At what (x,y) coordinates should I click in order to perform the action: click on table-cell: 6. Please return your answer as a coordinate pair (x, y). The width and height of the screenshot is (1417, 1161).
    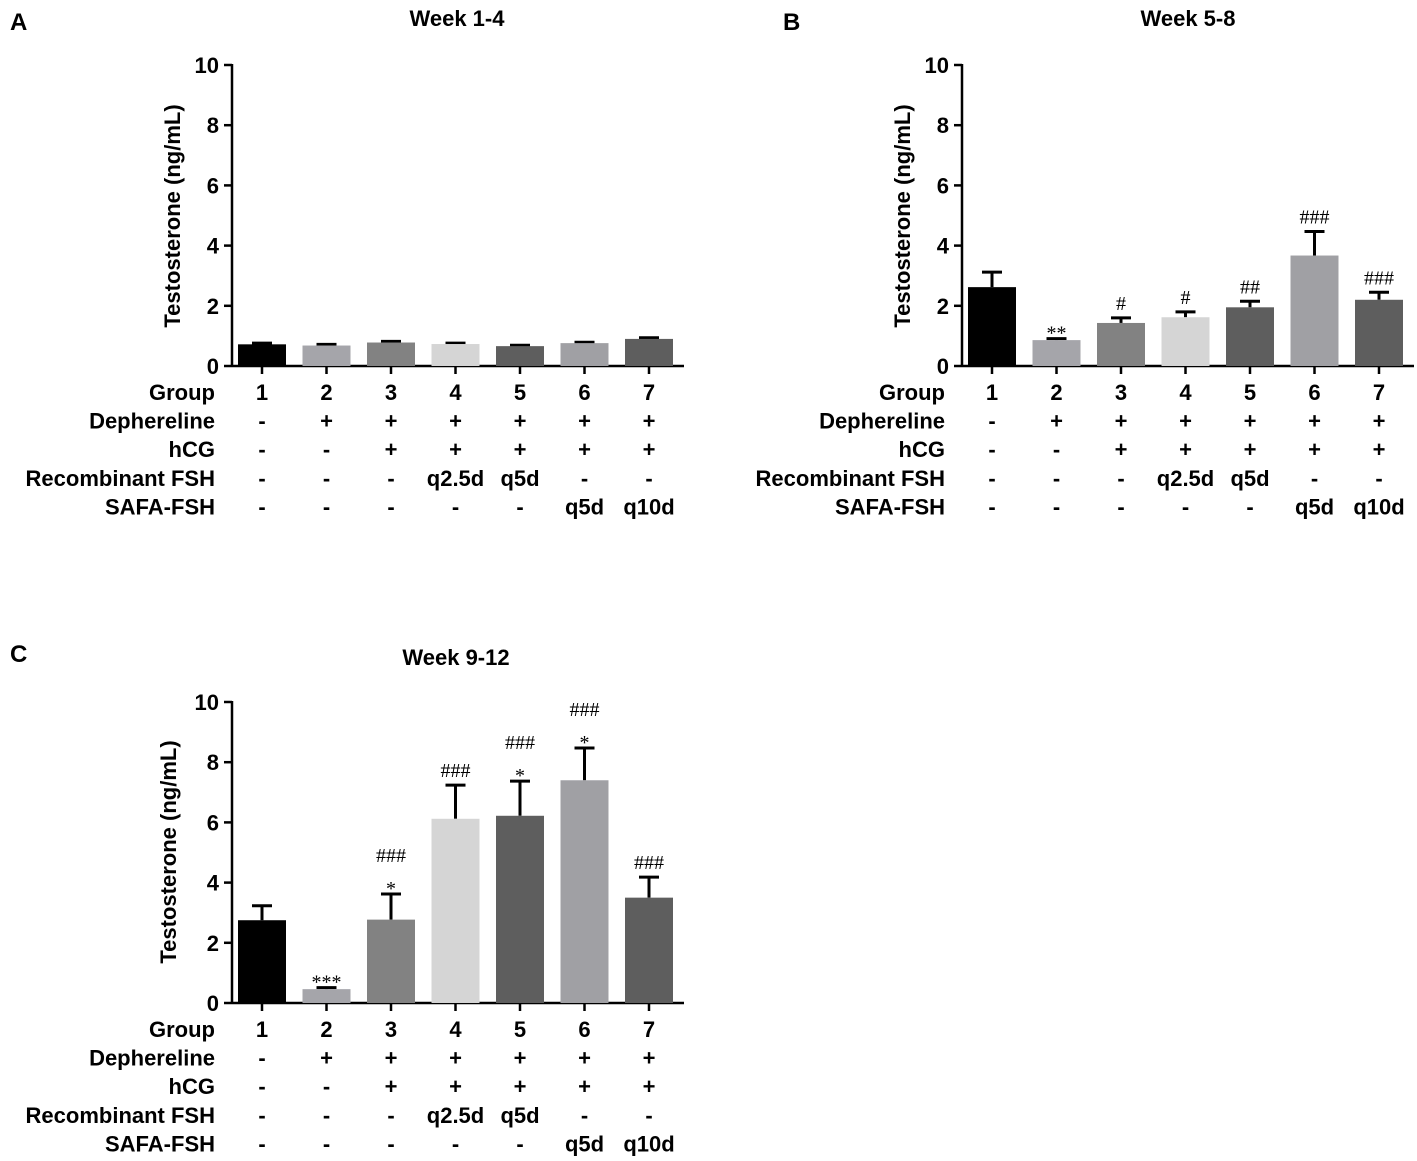
    Looking at the image, I should click on (584, 1029).